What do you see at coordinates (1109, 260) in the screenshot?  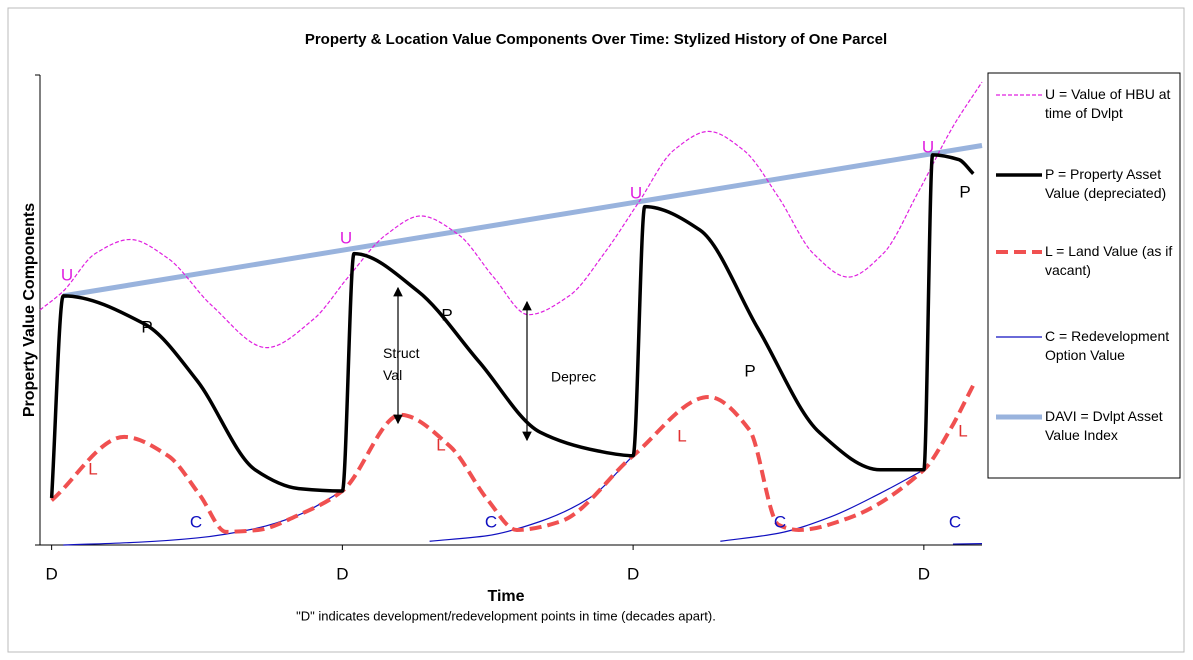 I see `legend-label: L = Land Value (as if vacant)` at bounding box center [1109, 260].